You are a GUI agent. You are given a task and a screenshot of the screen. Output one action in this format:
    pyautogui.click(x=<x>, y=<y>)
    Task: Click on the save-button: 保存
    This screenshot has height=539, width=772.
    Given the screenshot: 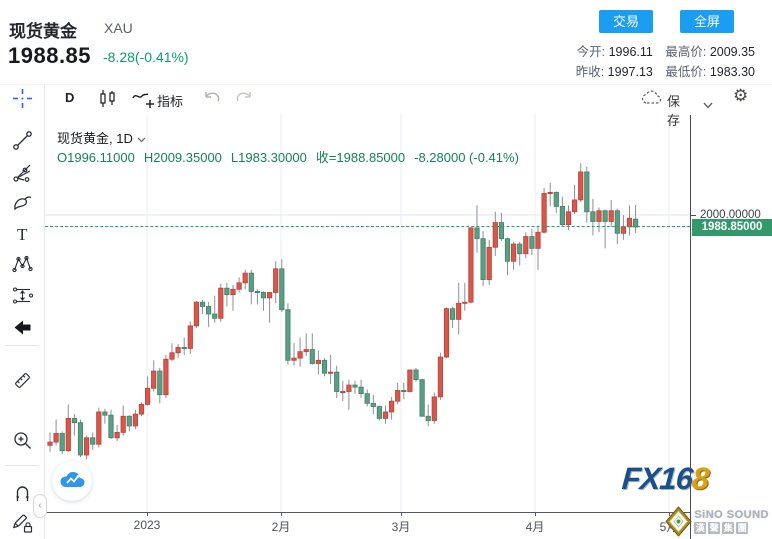 What is the action you would take?
    pyautogui.click(x=676, y=108)
    